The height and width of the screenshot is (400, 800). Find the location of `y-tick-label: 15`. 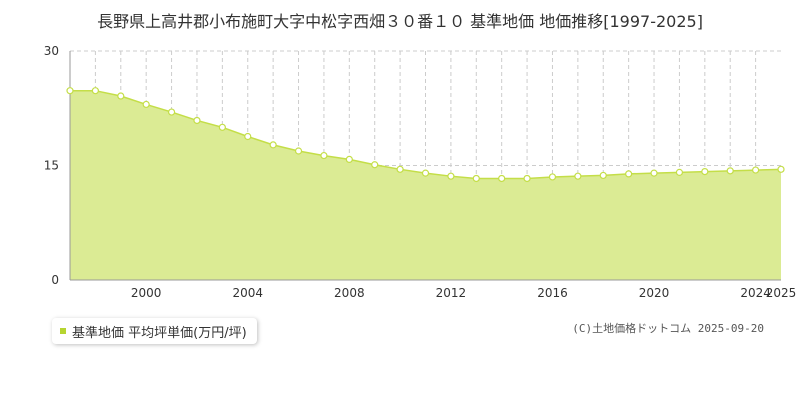

y-tick-label: 15 is located at coordinates (51, 166).